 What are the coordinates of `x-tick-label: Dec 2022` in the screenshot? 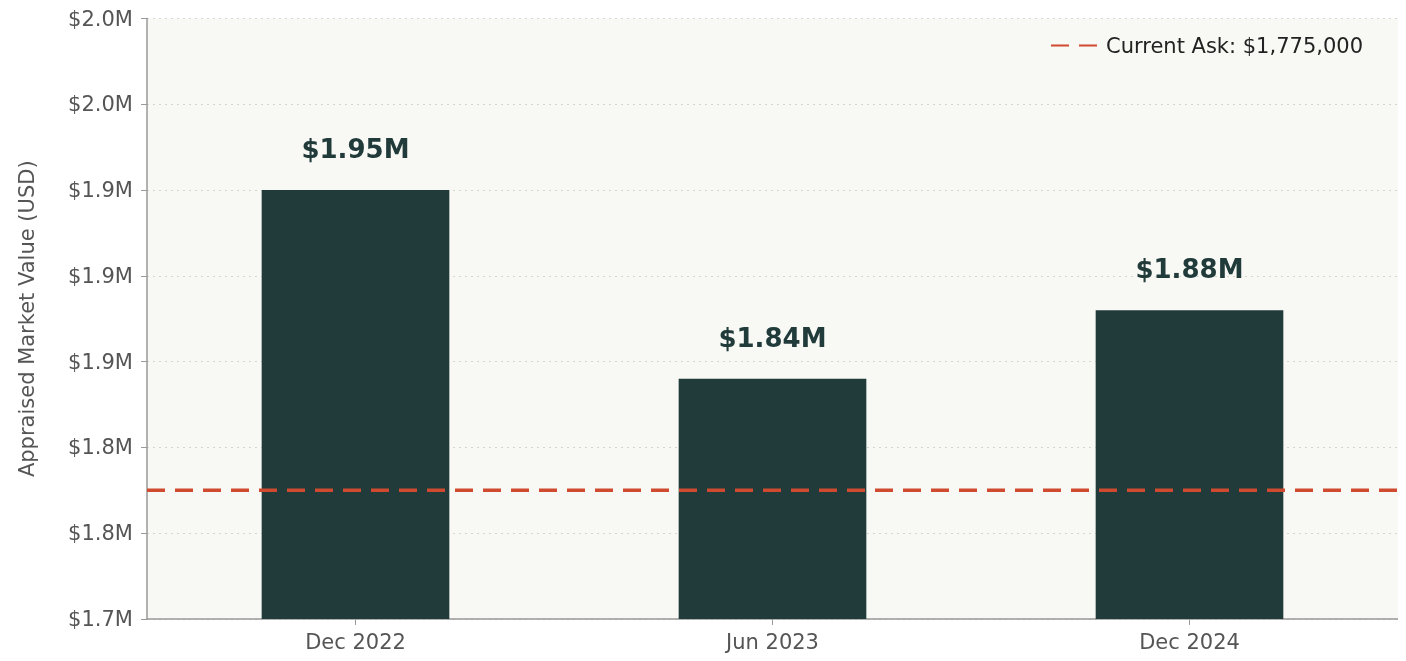 It's located at (355, 641).